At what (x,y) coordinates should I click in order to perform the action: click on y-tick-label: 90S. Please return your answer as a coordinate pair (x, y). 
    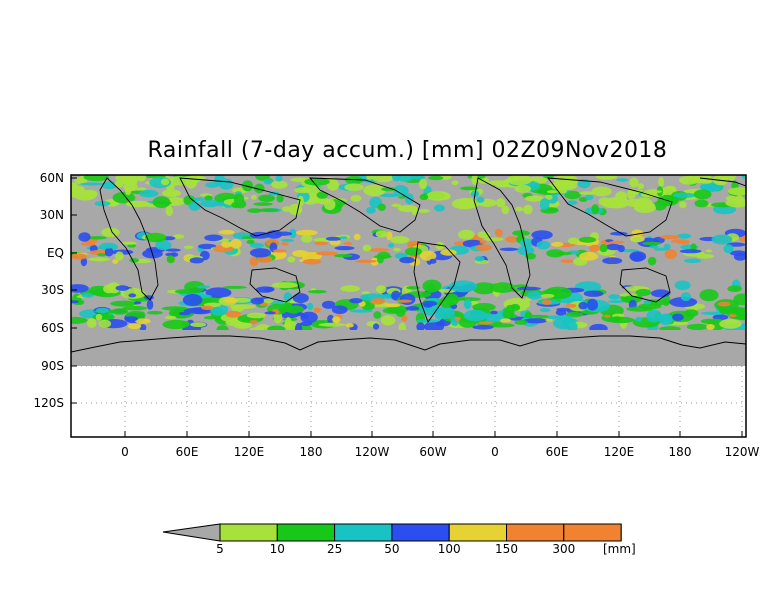
    Looking at the image, I should click on (52, 366).